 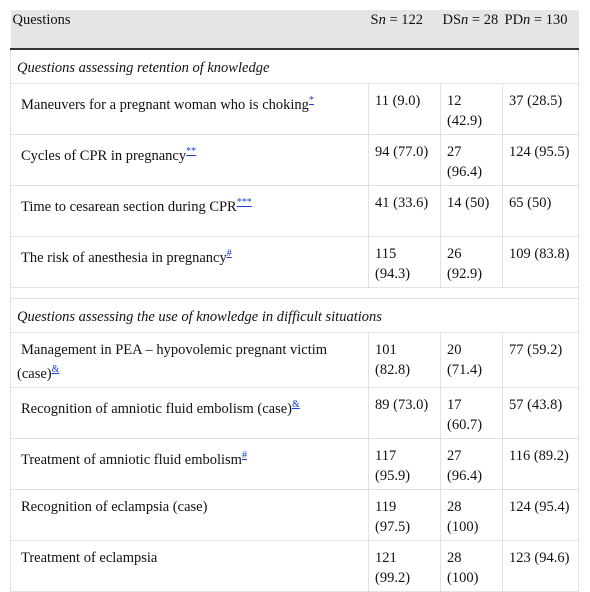 What do you see at coordinates (114, 507) in the screenshot?
I see `question-text: Recognition of eclampsia (case)` at bounding box center [114, 507].